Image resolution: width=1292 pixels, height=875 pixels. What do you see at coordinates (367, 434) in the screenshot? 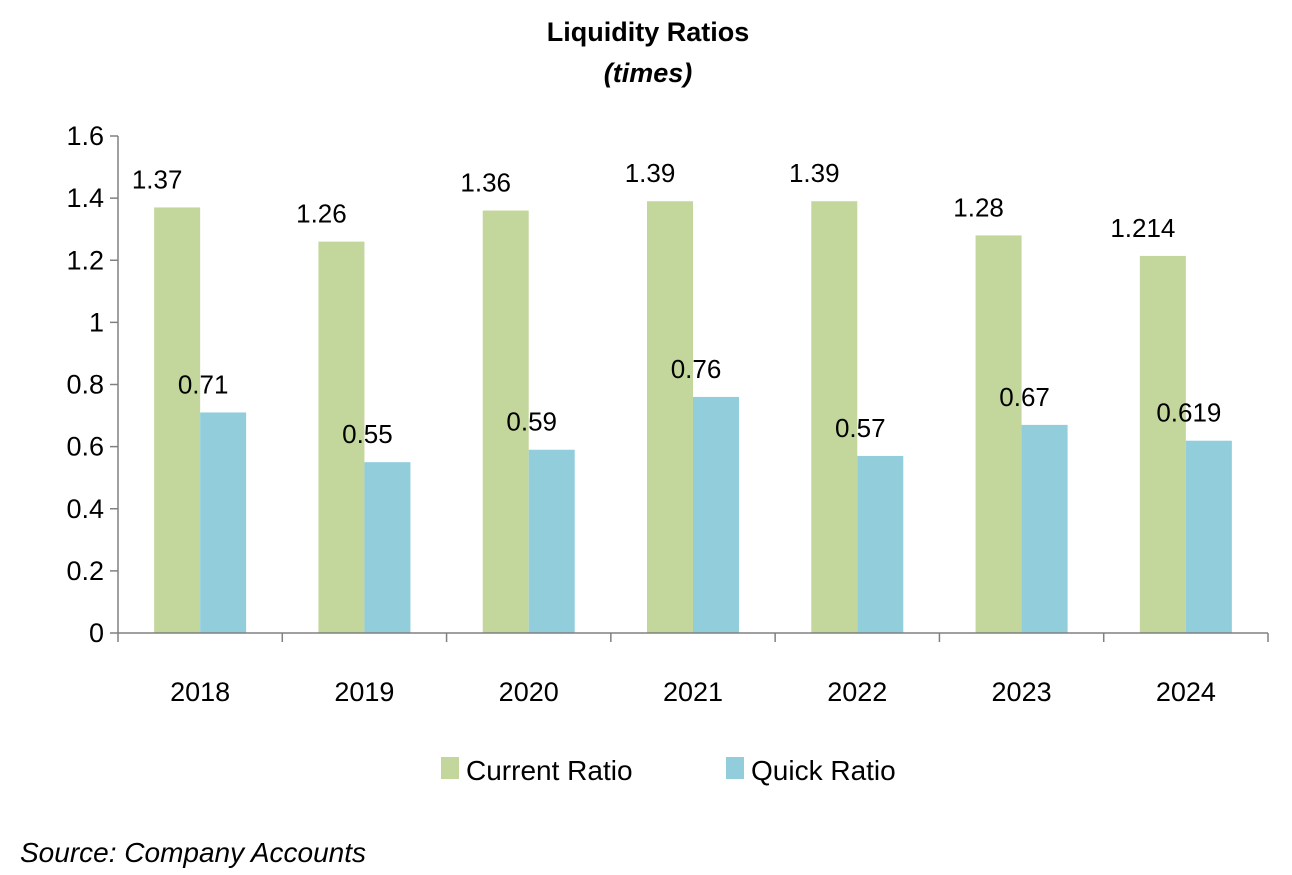
I see `bar-data-label: 0.55` at bounding box center [367, 434].